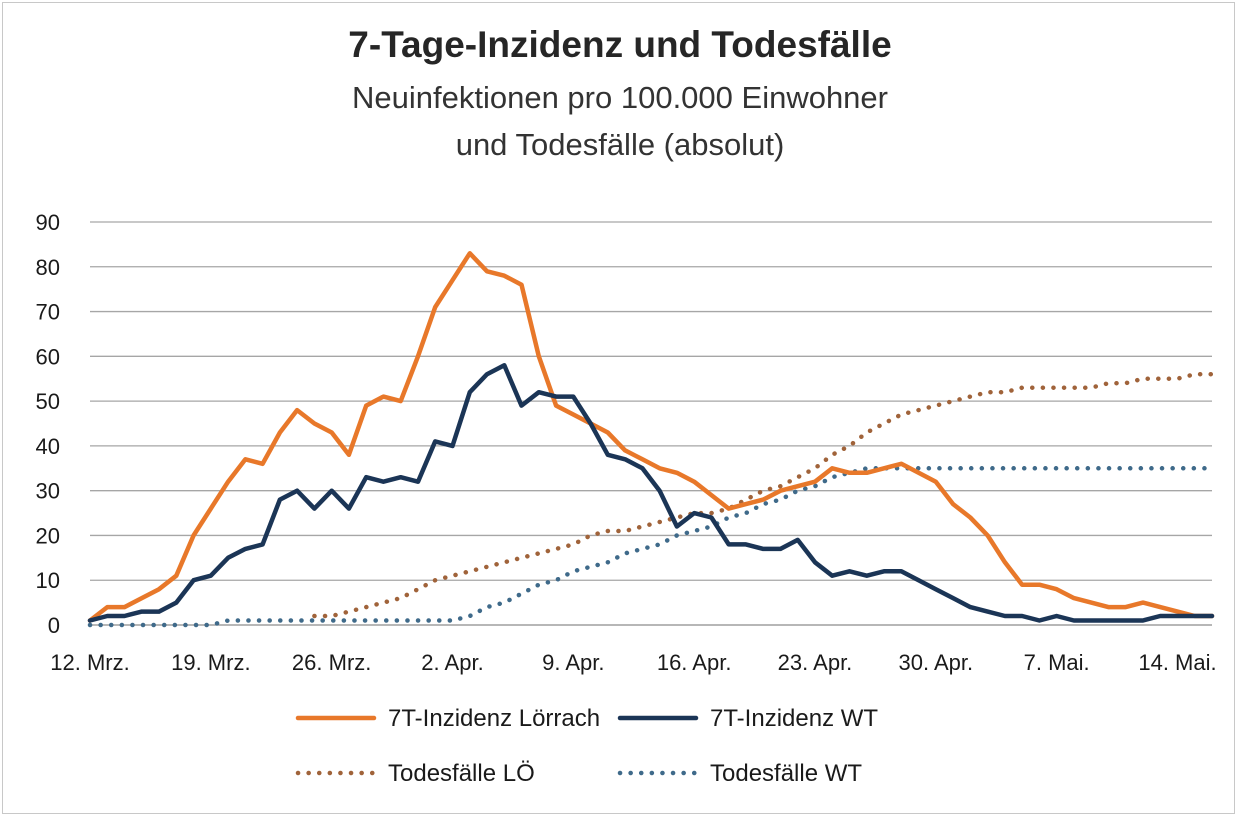  What do you see at coordinates (48, 401) in the screenshot?
I see `y-tick-label-50: 50` at bounding box center [48, 401].